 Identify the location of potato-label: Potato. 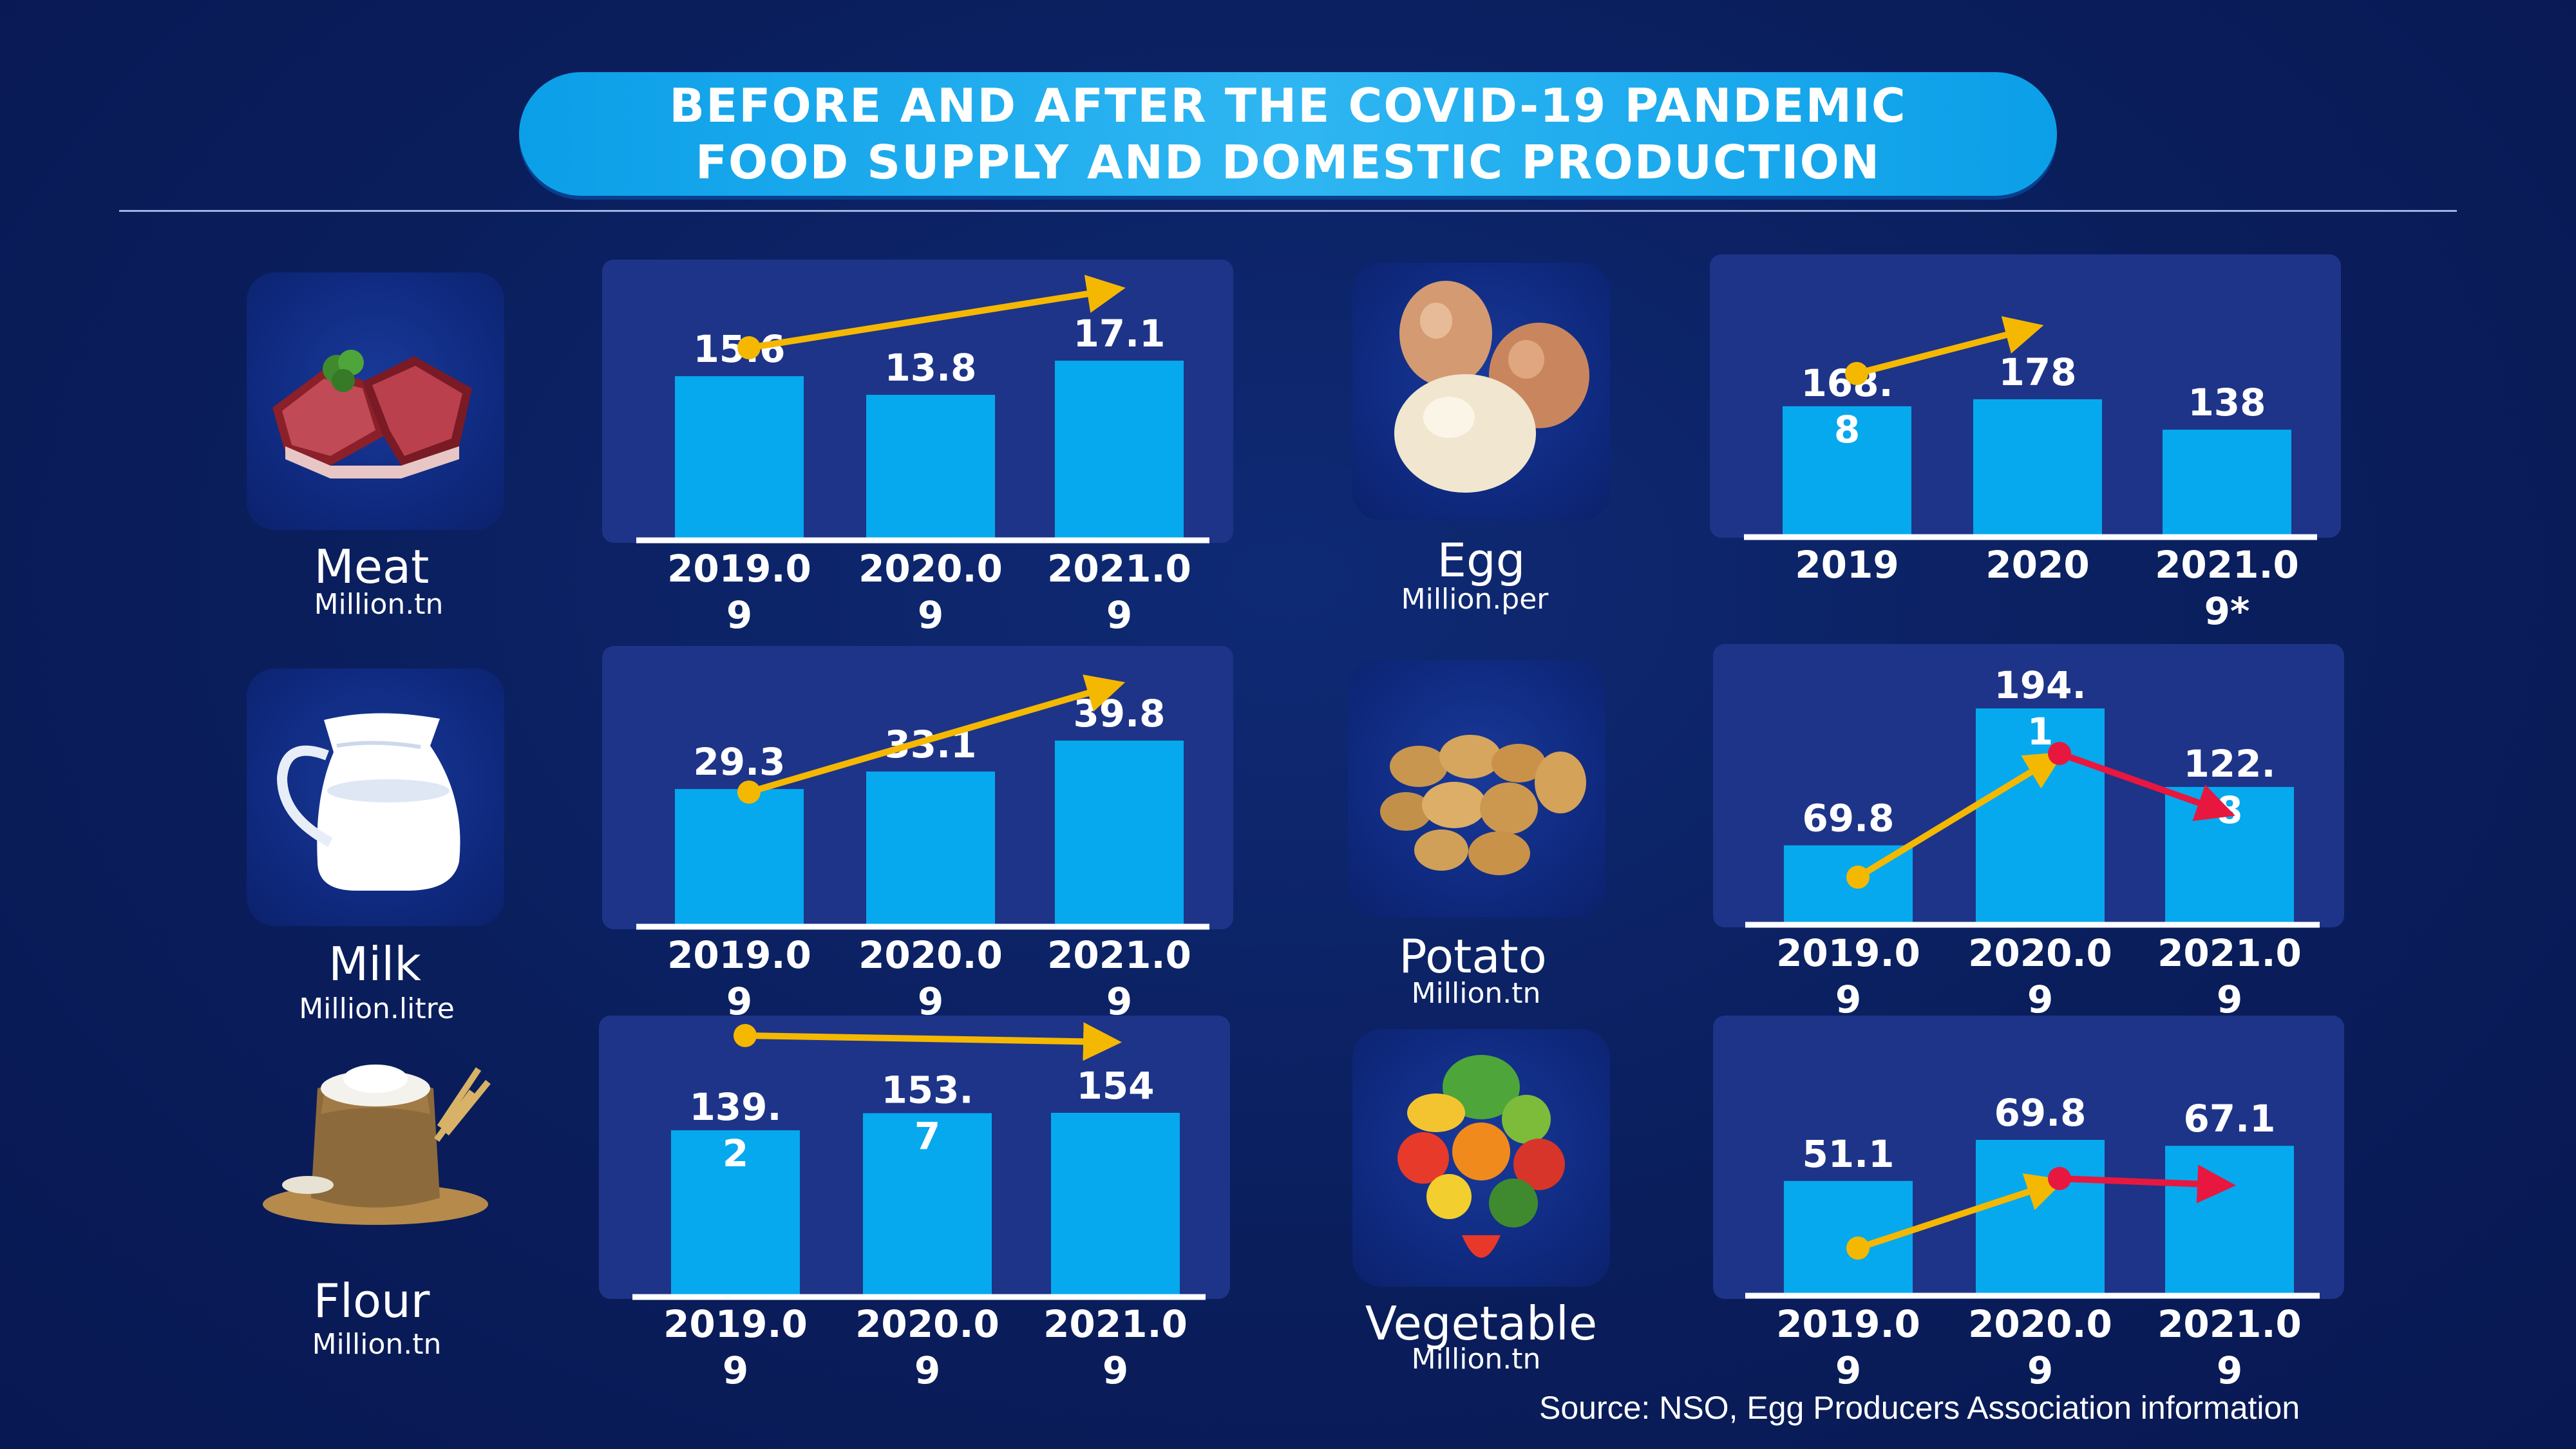
(1473, 956).